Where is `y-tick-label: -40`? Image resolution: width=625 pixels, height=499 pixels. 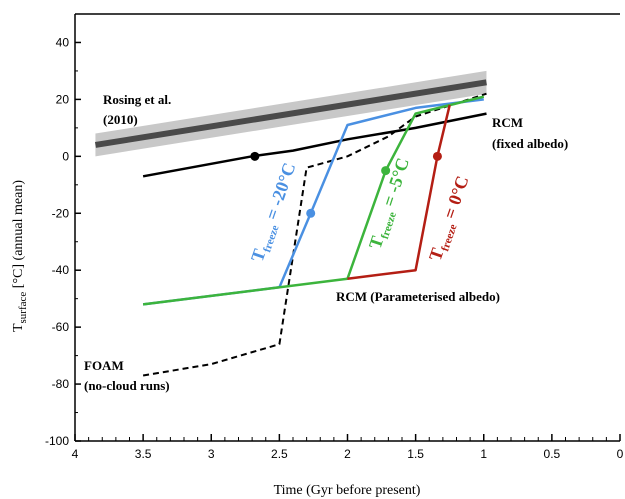
y-tick-label: -40 is located at coordinates (61, 270).